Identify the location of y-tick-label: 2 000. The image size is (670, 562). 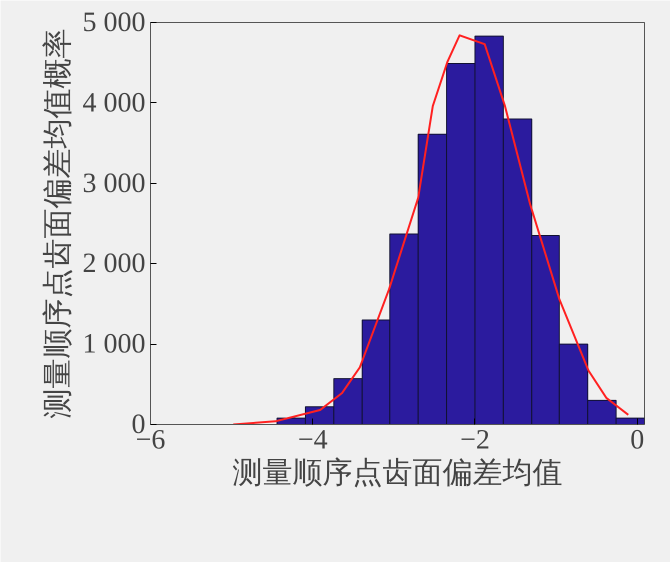
(114, 264).